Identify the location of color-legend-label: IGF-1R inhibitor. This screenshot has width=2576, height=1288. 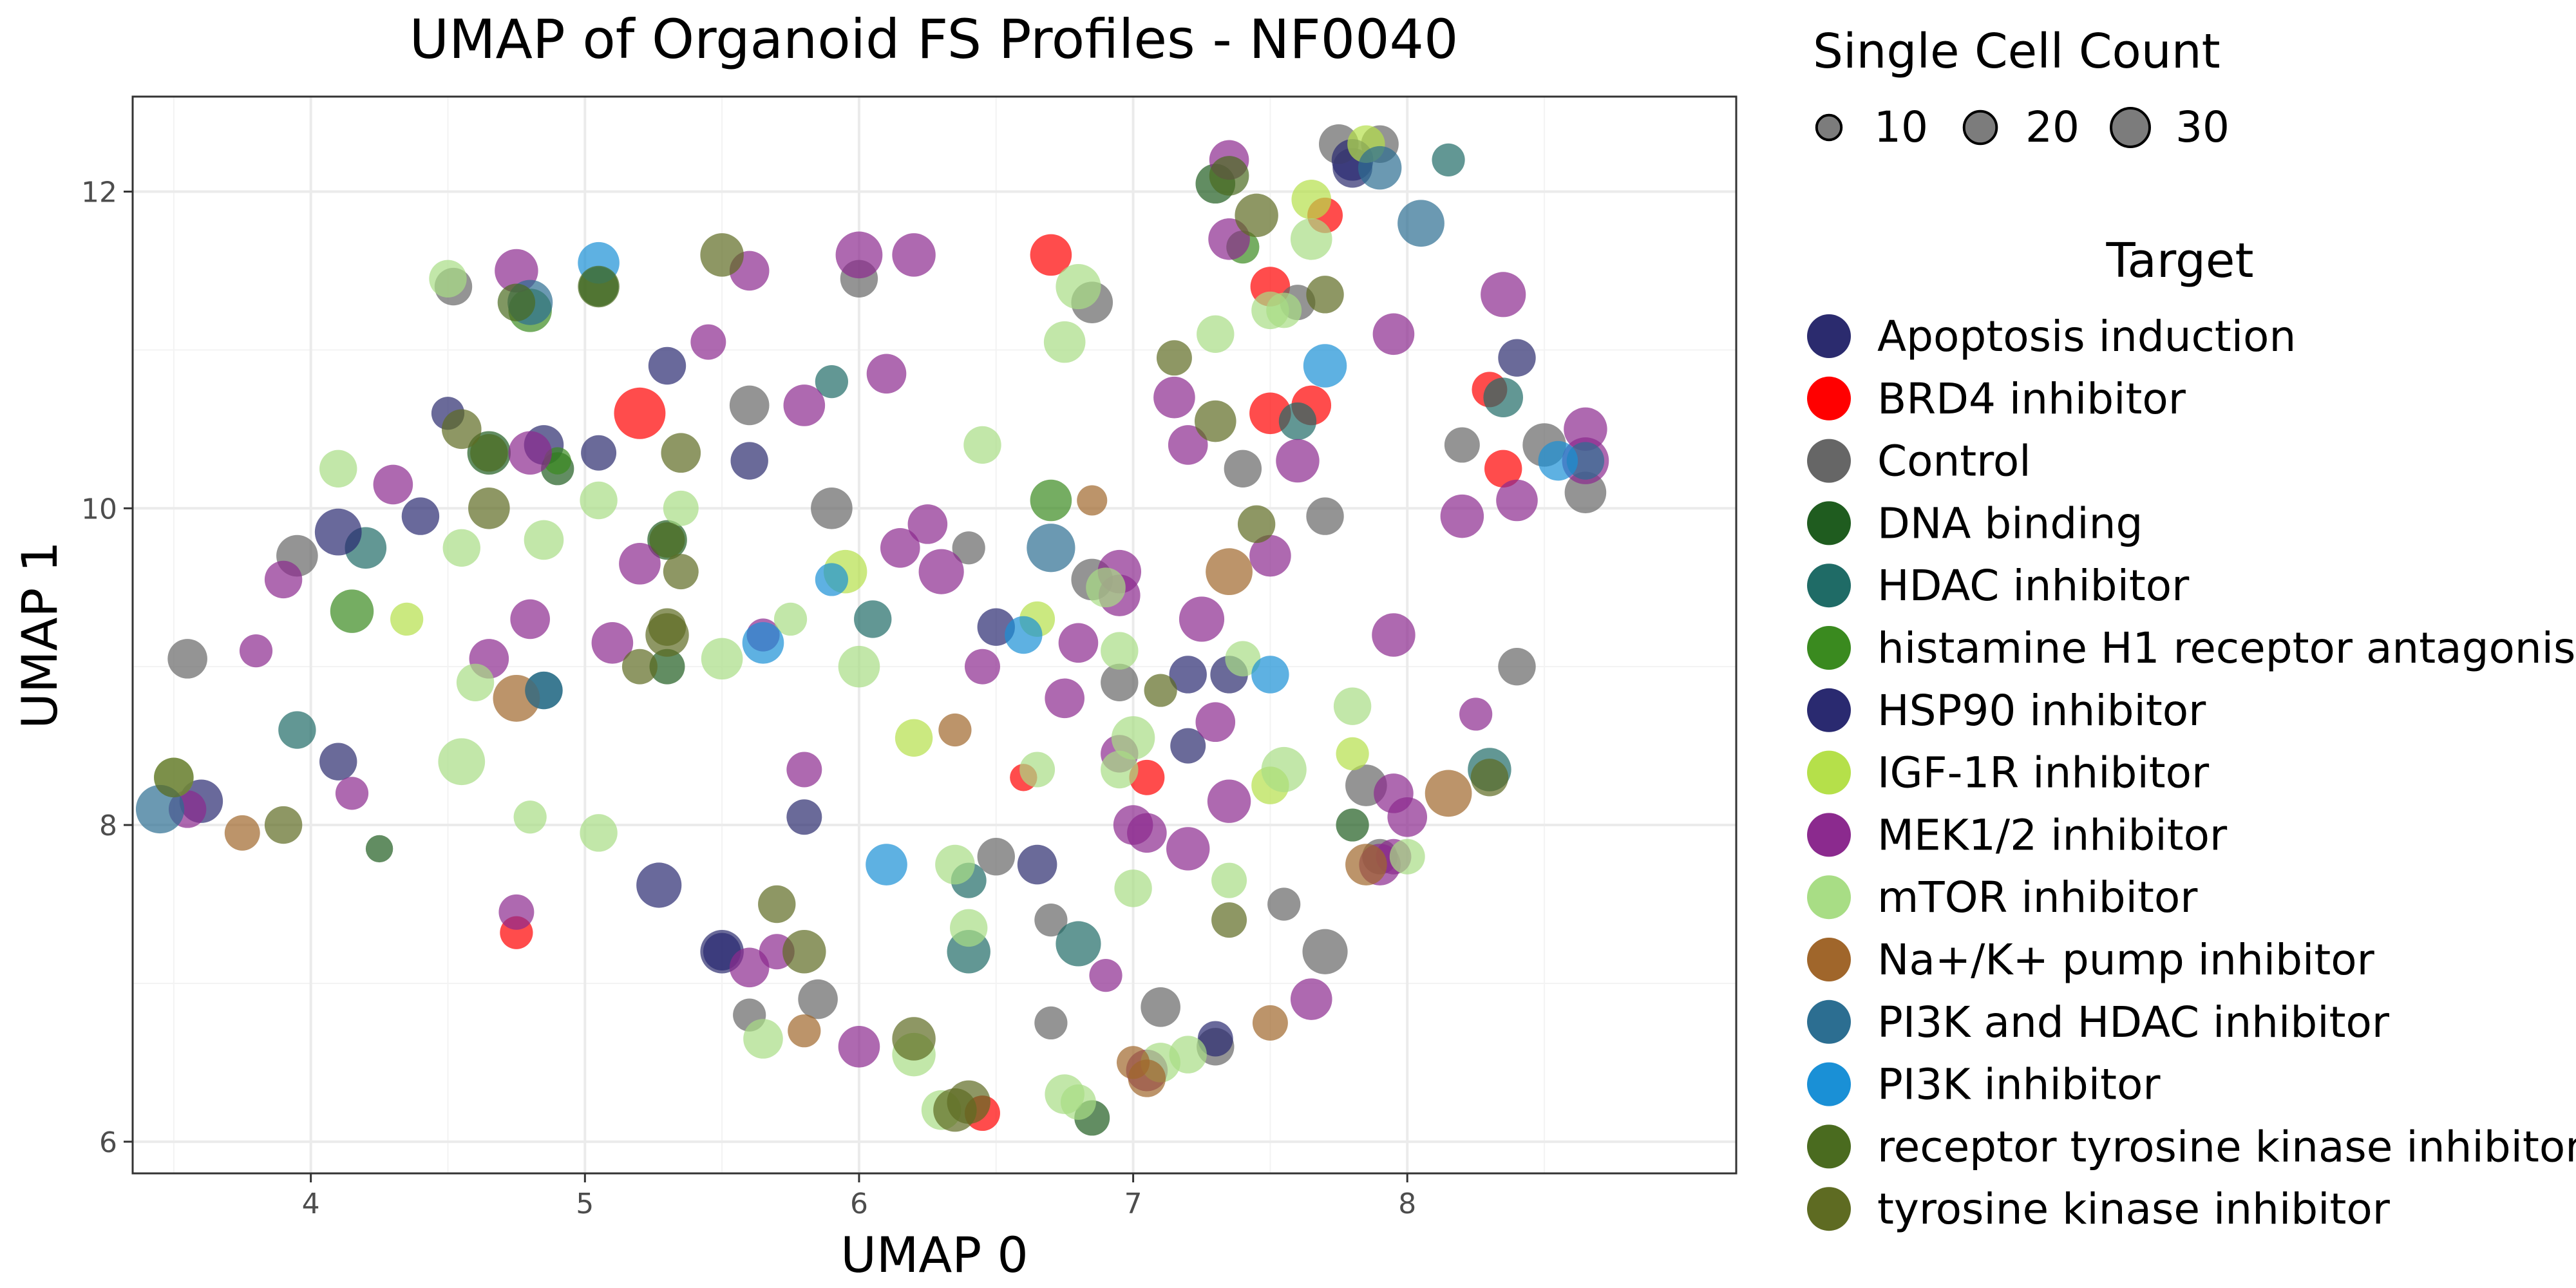
(2043, 773).